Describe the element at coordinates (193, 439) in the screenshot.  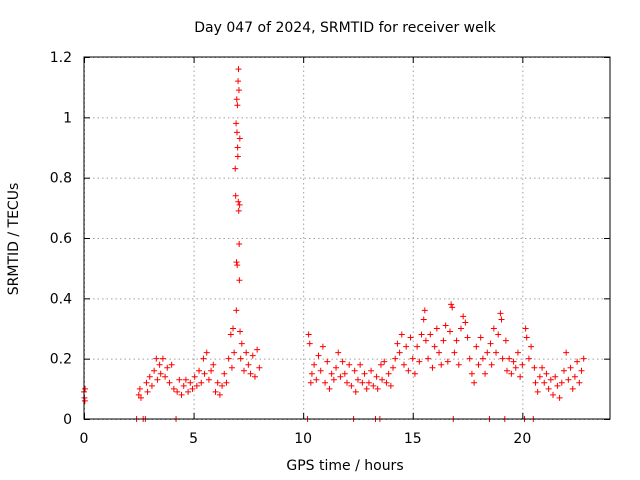
I see `x-tick-label: 5` at that location.